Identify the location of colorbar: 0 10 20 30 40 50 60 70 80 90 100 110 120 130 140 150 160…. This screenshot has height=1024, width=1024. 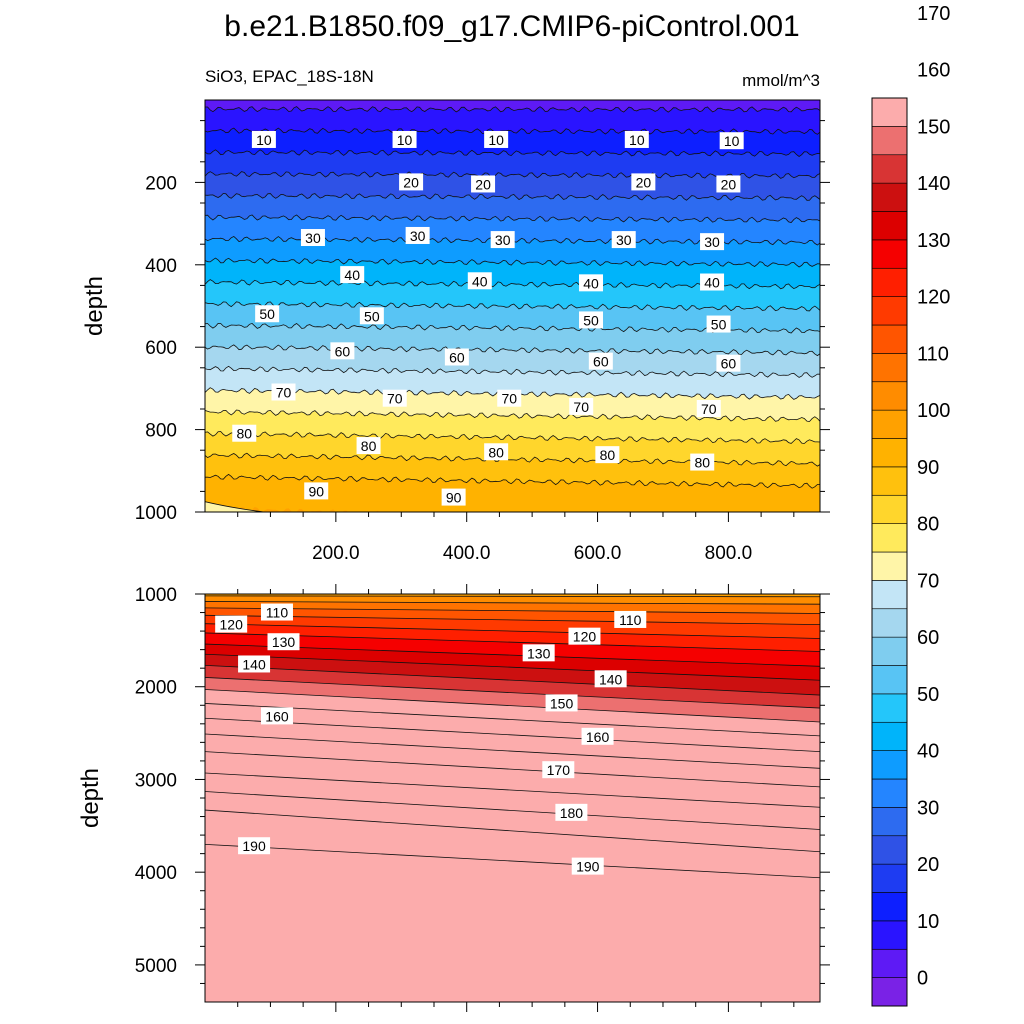
(910, 505).